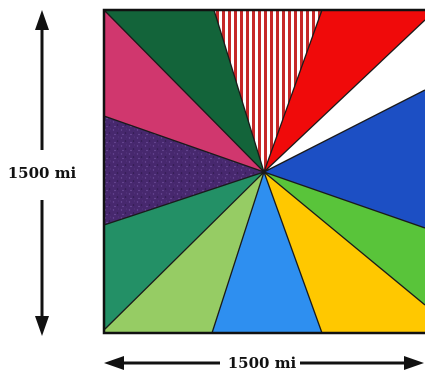 This screenshot has height=375, width=425. What do you see at coordinates (267, 252) in the screenshot?
I see `wedge-light-blue-bottom` at bounding box center [267, 252].